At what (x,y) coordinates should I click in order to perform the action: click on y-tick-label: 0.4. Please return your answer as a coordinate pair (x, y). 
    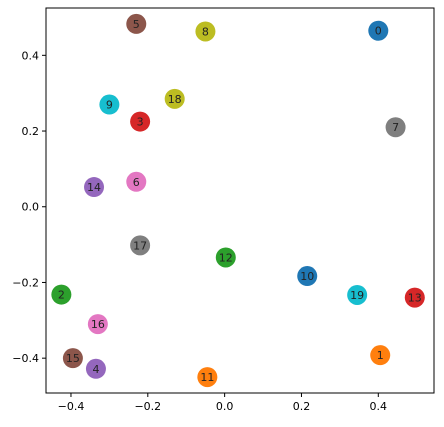
    Looking at the image, I should click on (31, 55).